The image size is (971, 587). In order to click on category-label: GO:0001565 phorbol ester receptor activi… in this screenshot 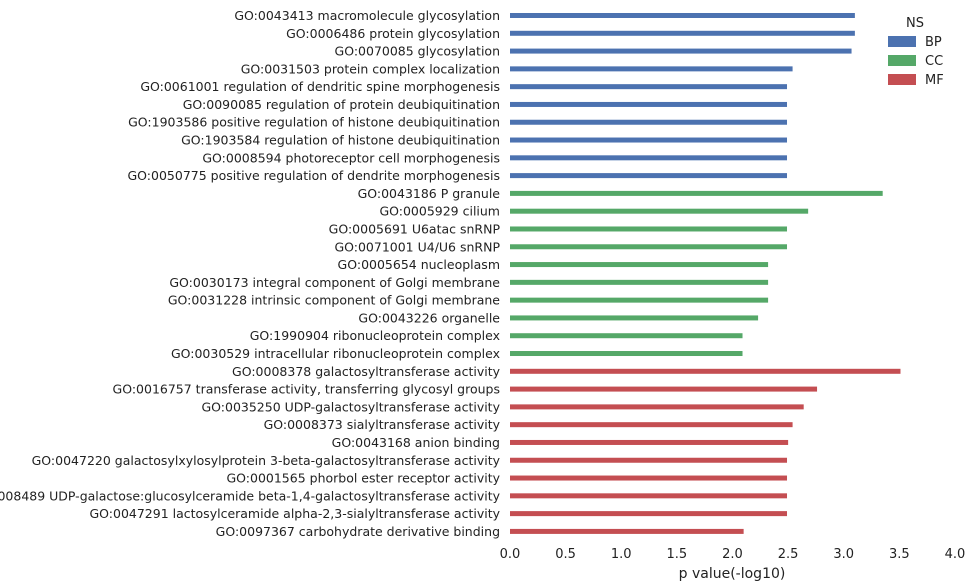, I will do `click(363, 478)`.